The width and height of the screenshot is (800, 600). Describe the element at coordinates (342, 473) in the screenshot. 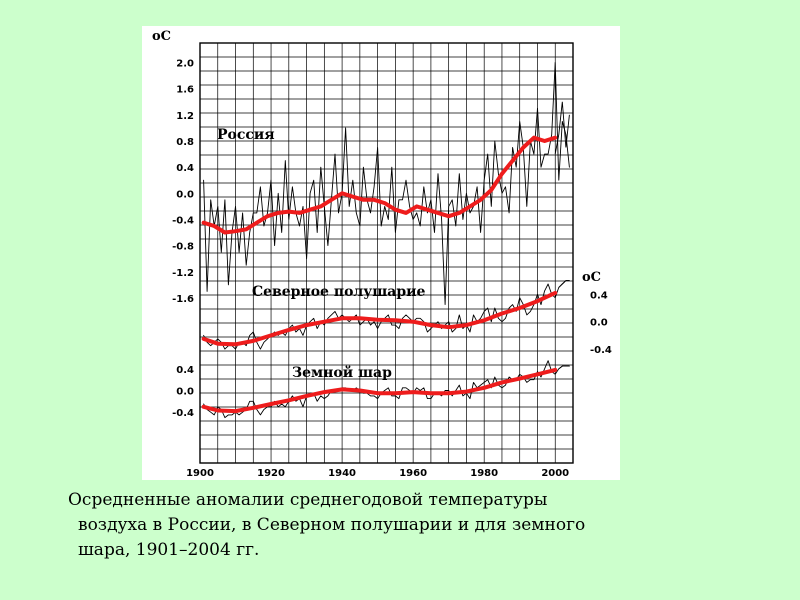

I see `x-tick-label: 1940` at that location.